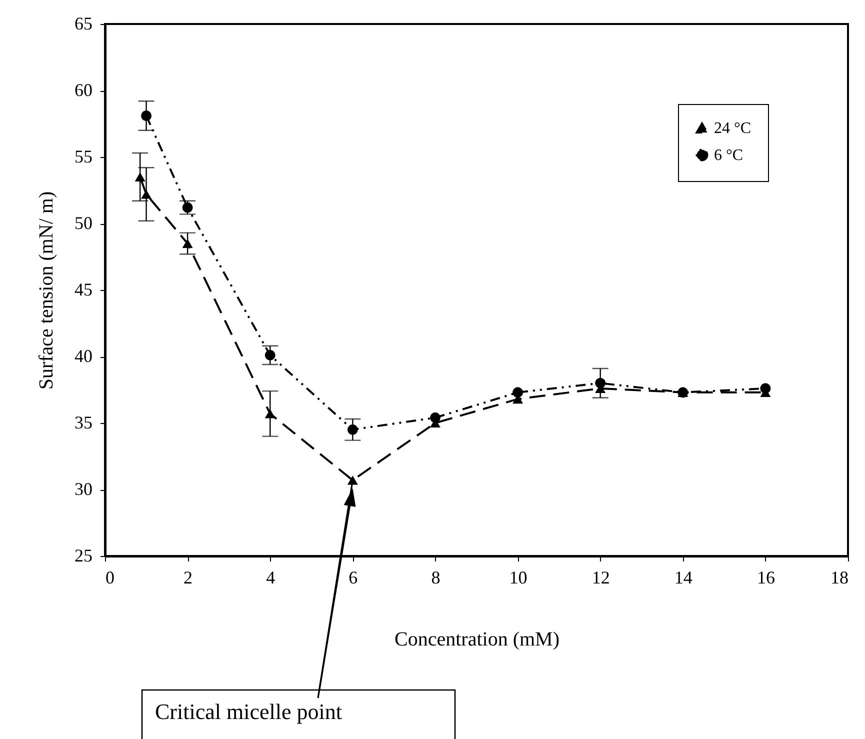  Describe the element at coordinates (271, 578) in the screenshot. I see `x-tick-label: 4` at that location.